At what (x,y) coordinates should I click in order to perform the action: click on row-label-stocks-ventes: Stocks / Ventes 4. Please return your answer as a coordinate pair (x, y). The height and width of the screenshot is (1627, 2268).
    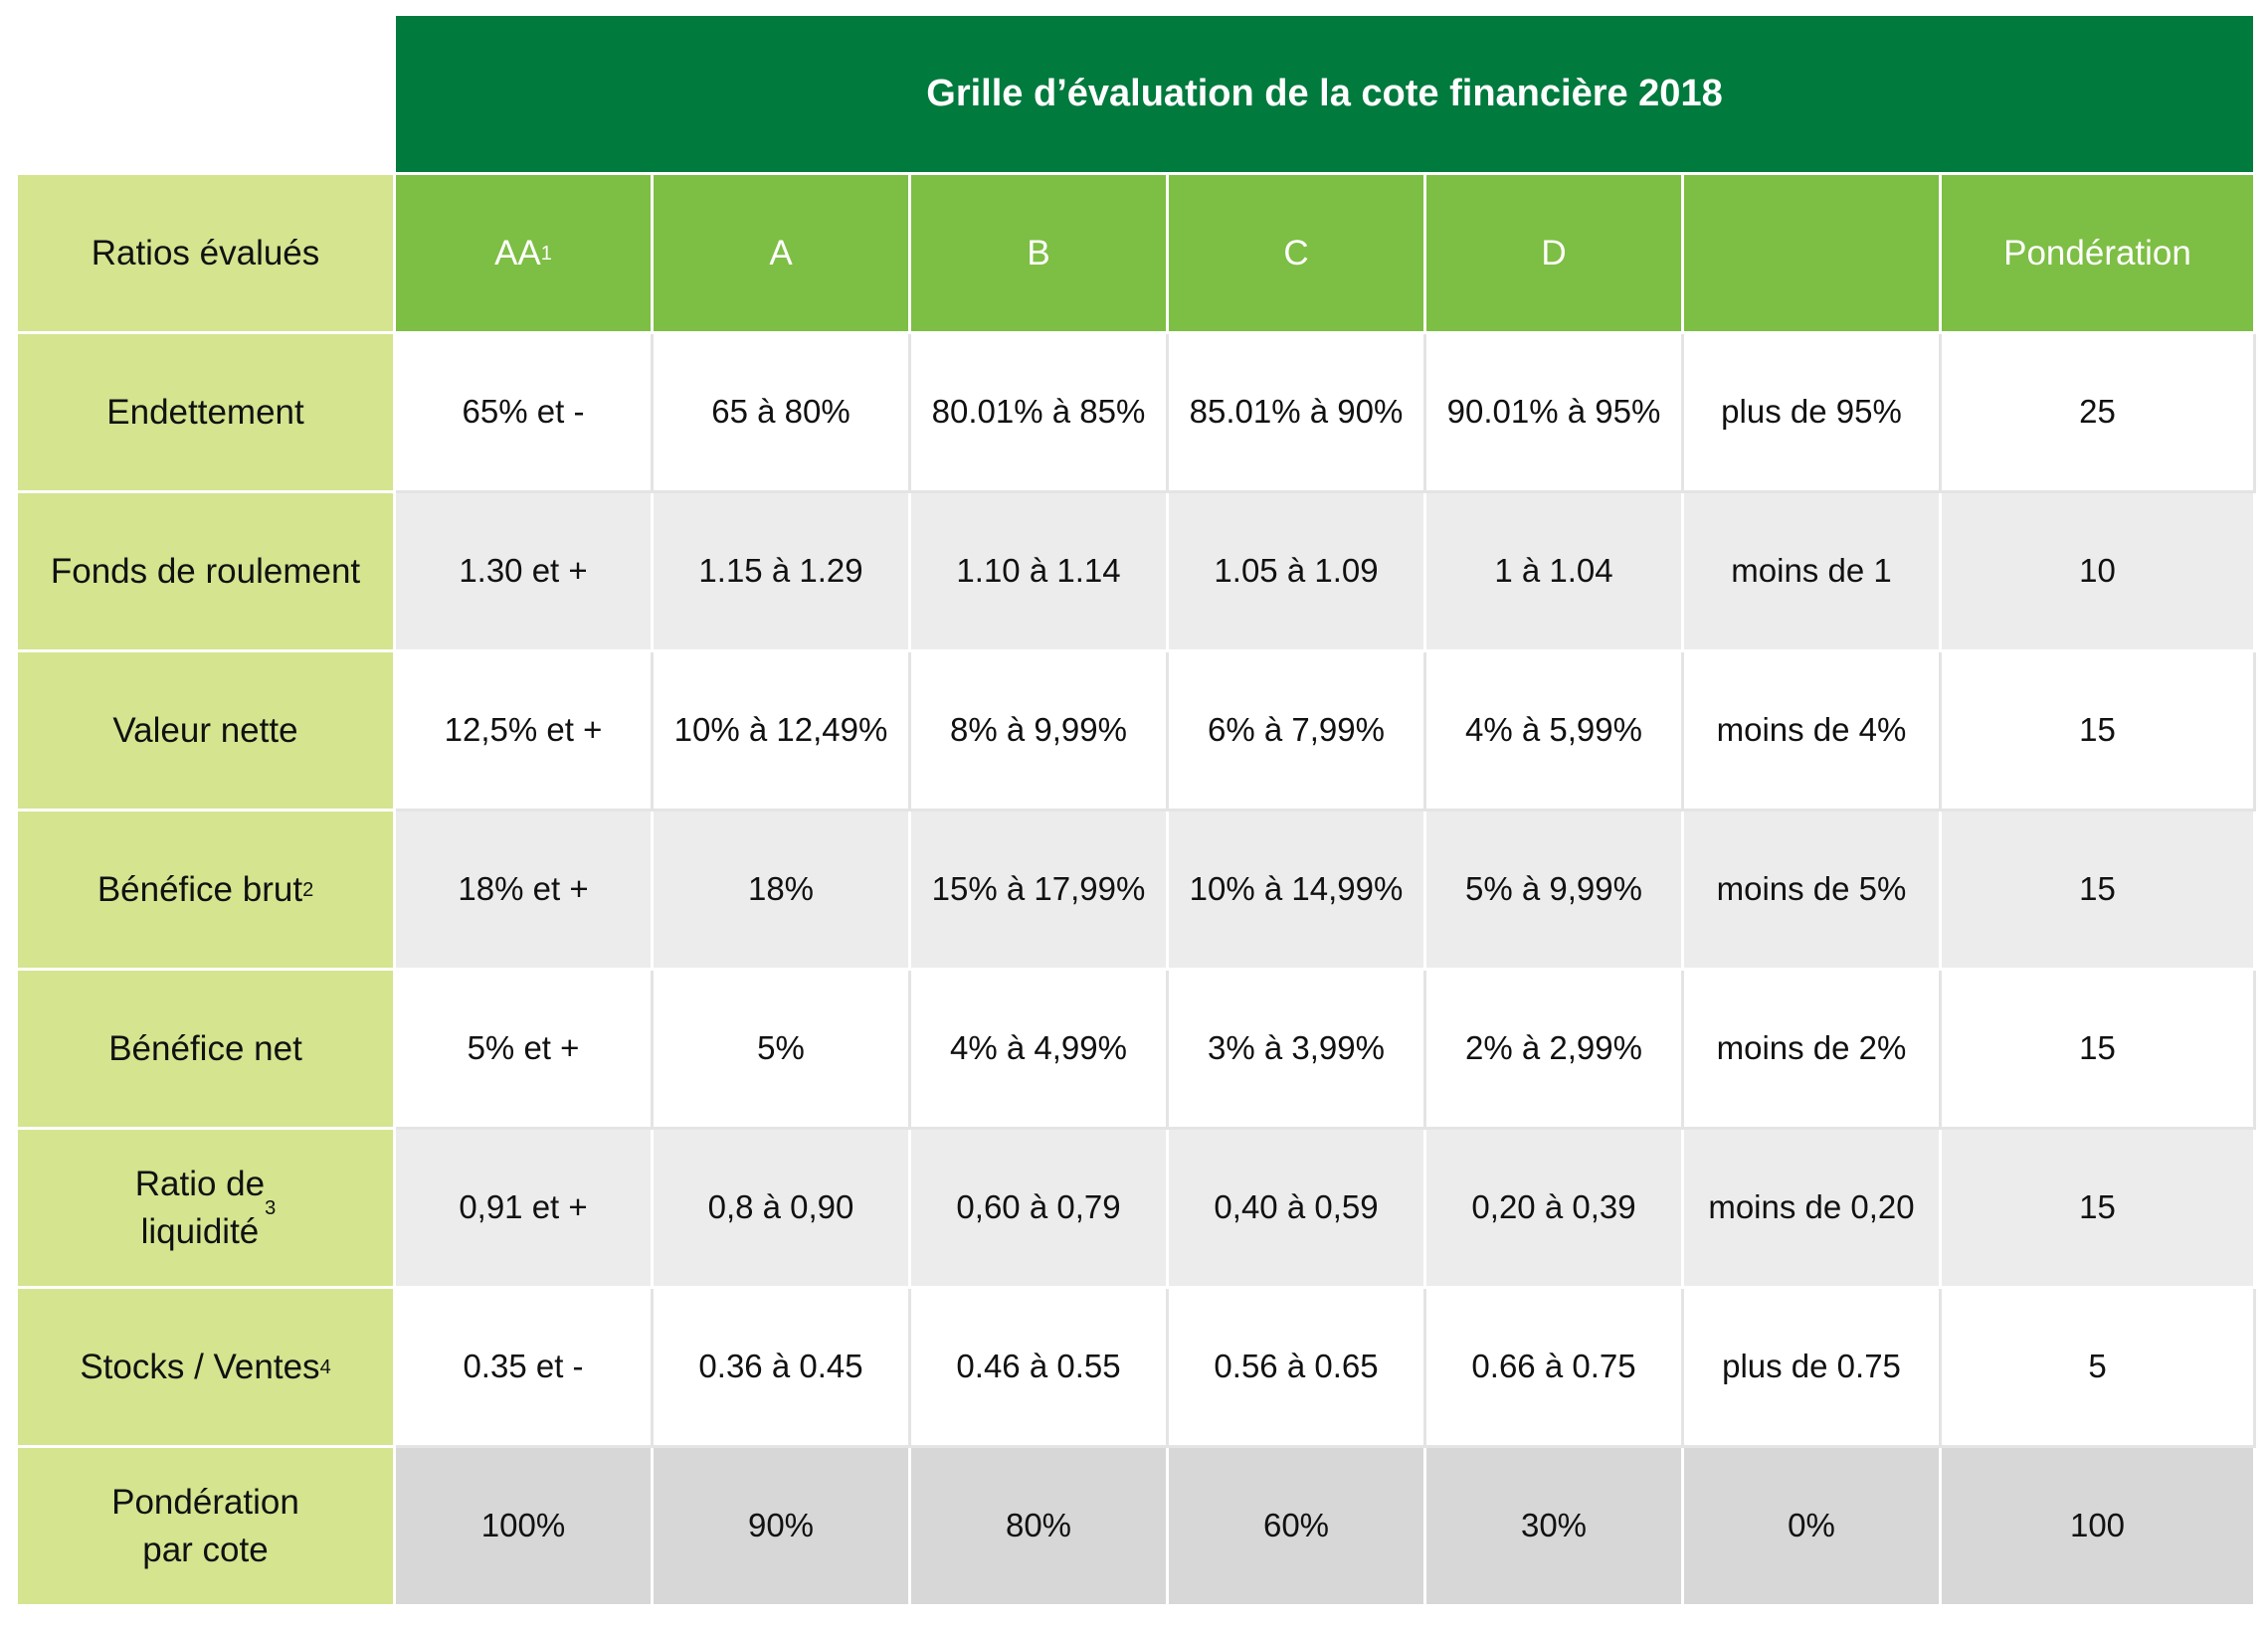
    Looking at the image, I should click on (207, 1368).